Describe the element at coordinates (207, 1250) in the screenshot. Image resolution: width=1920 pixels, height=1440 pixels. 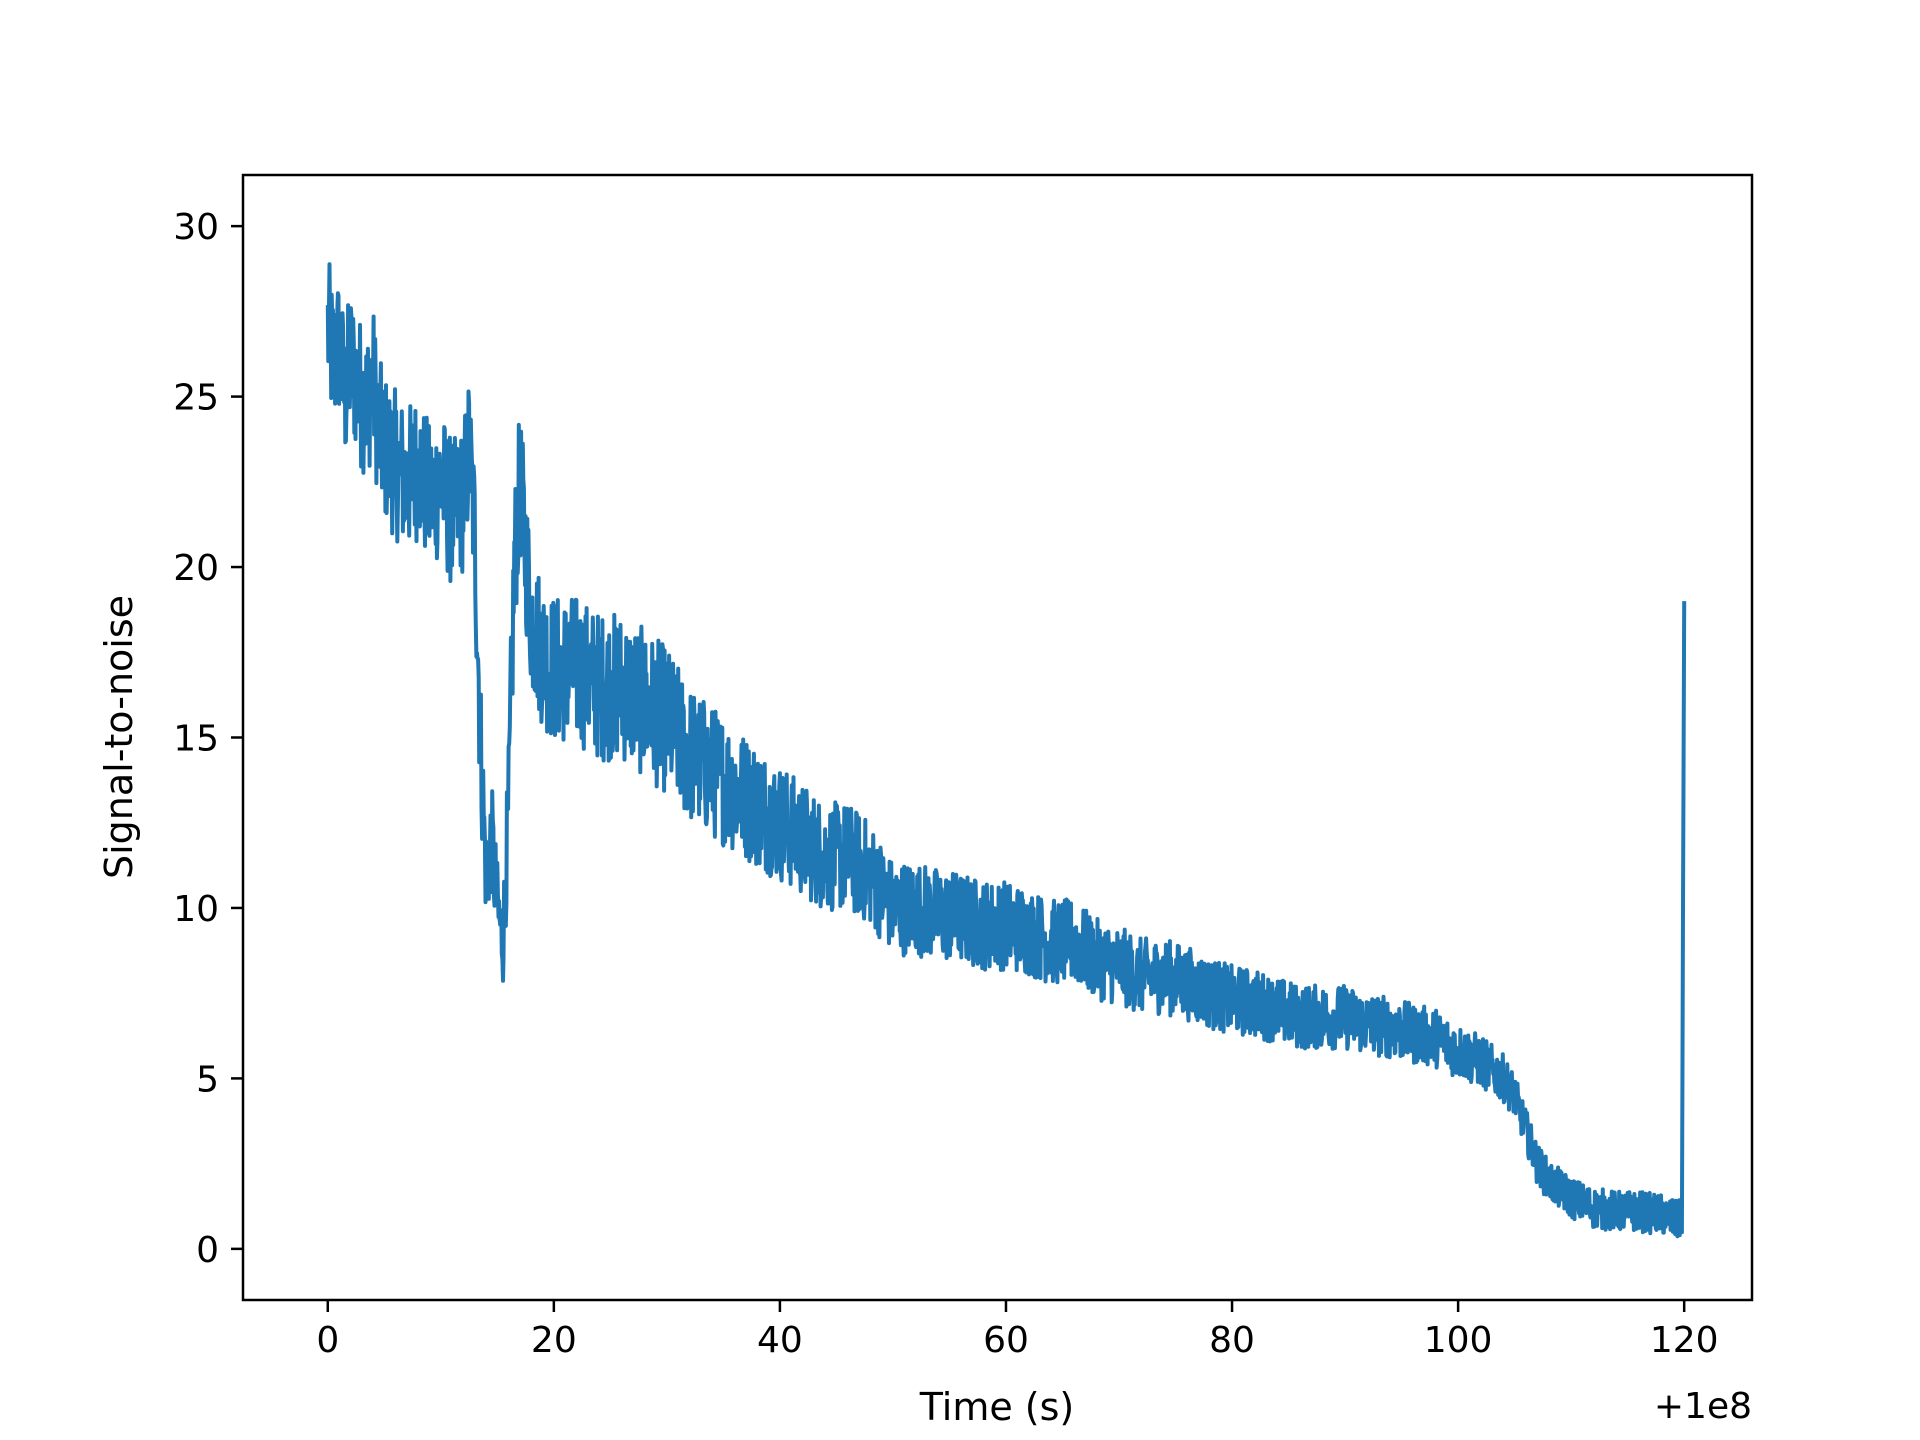
I see `y-tick-label: 0` at that location.